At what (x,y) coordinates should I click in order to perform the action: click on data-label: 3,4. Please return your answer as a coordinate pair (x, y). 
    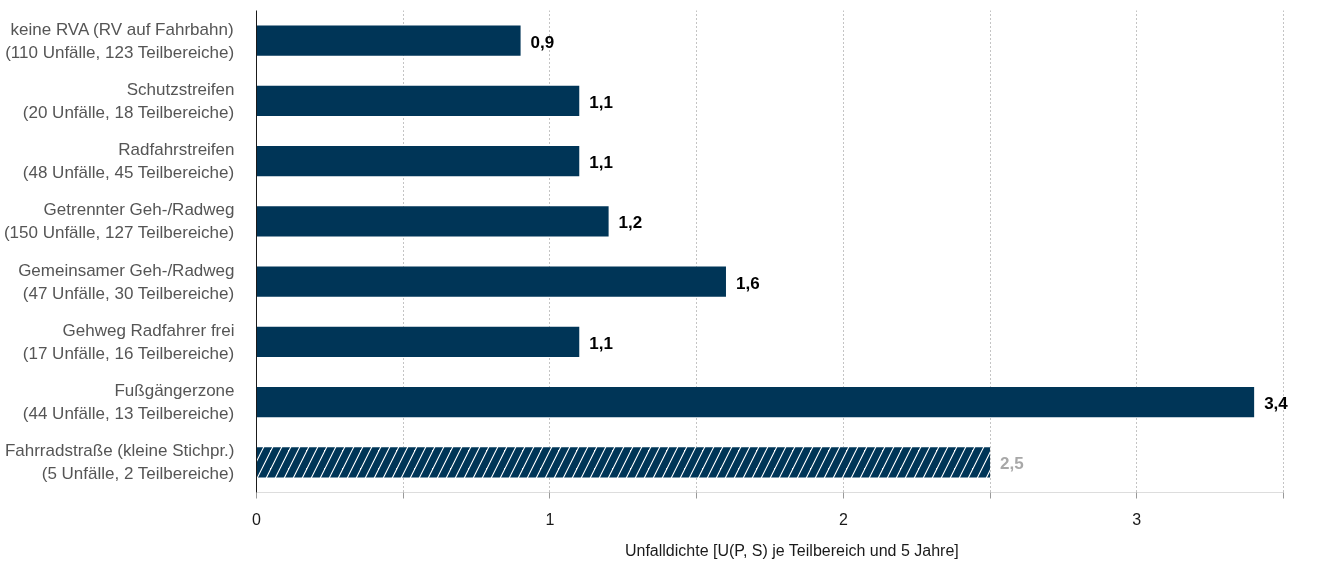
    Looking at the image, I should click on (1276, 404).